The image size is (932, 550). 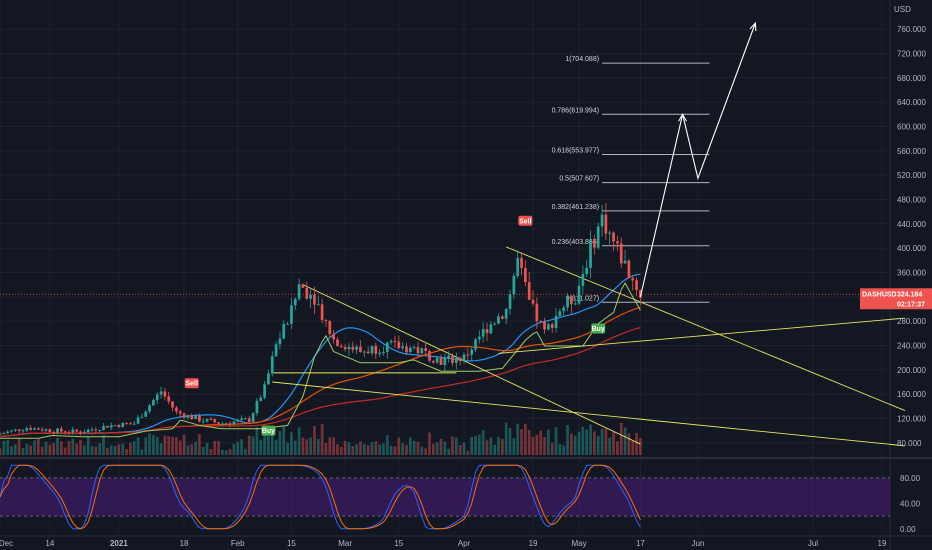 What do you see at coordinates (575, 207) in the screenshot?
I see `fib-label: 0.382(461.238)` at bounding box center [575, 207].